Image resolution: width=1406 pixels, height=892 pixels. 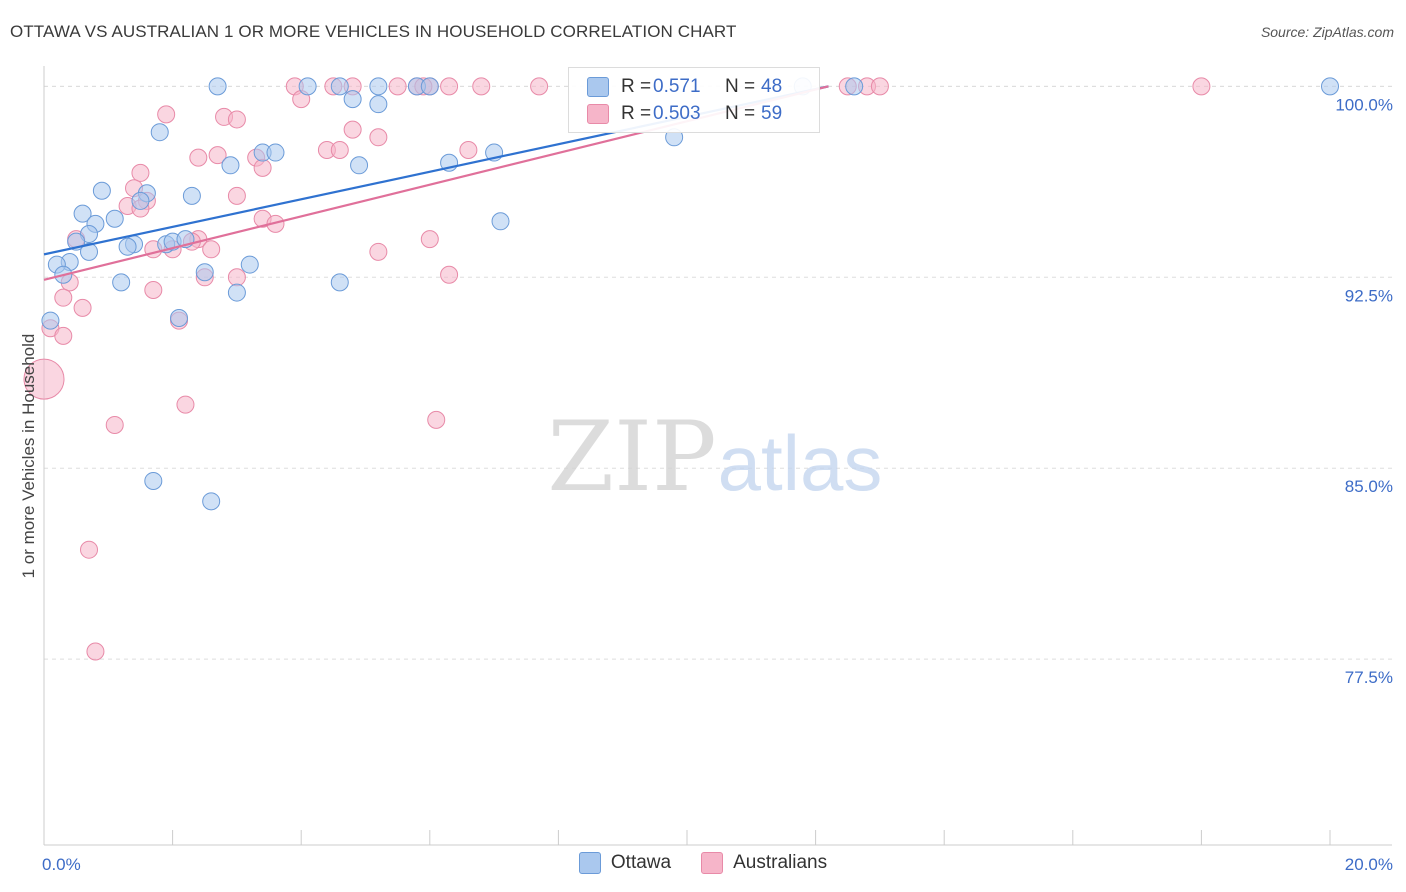 What do you see at coordinates (1369, 864) in the screenshot?
I see `x-tick-label: 20.0%` at bounding box center [1369, 864].